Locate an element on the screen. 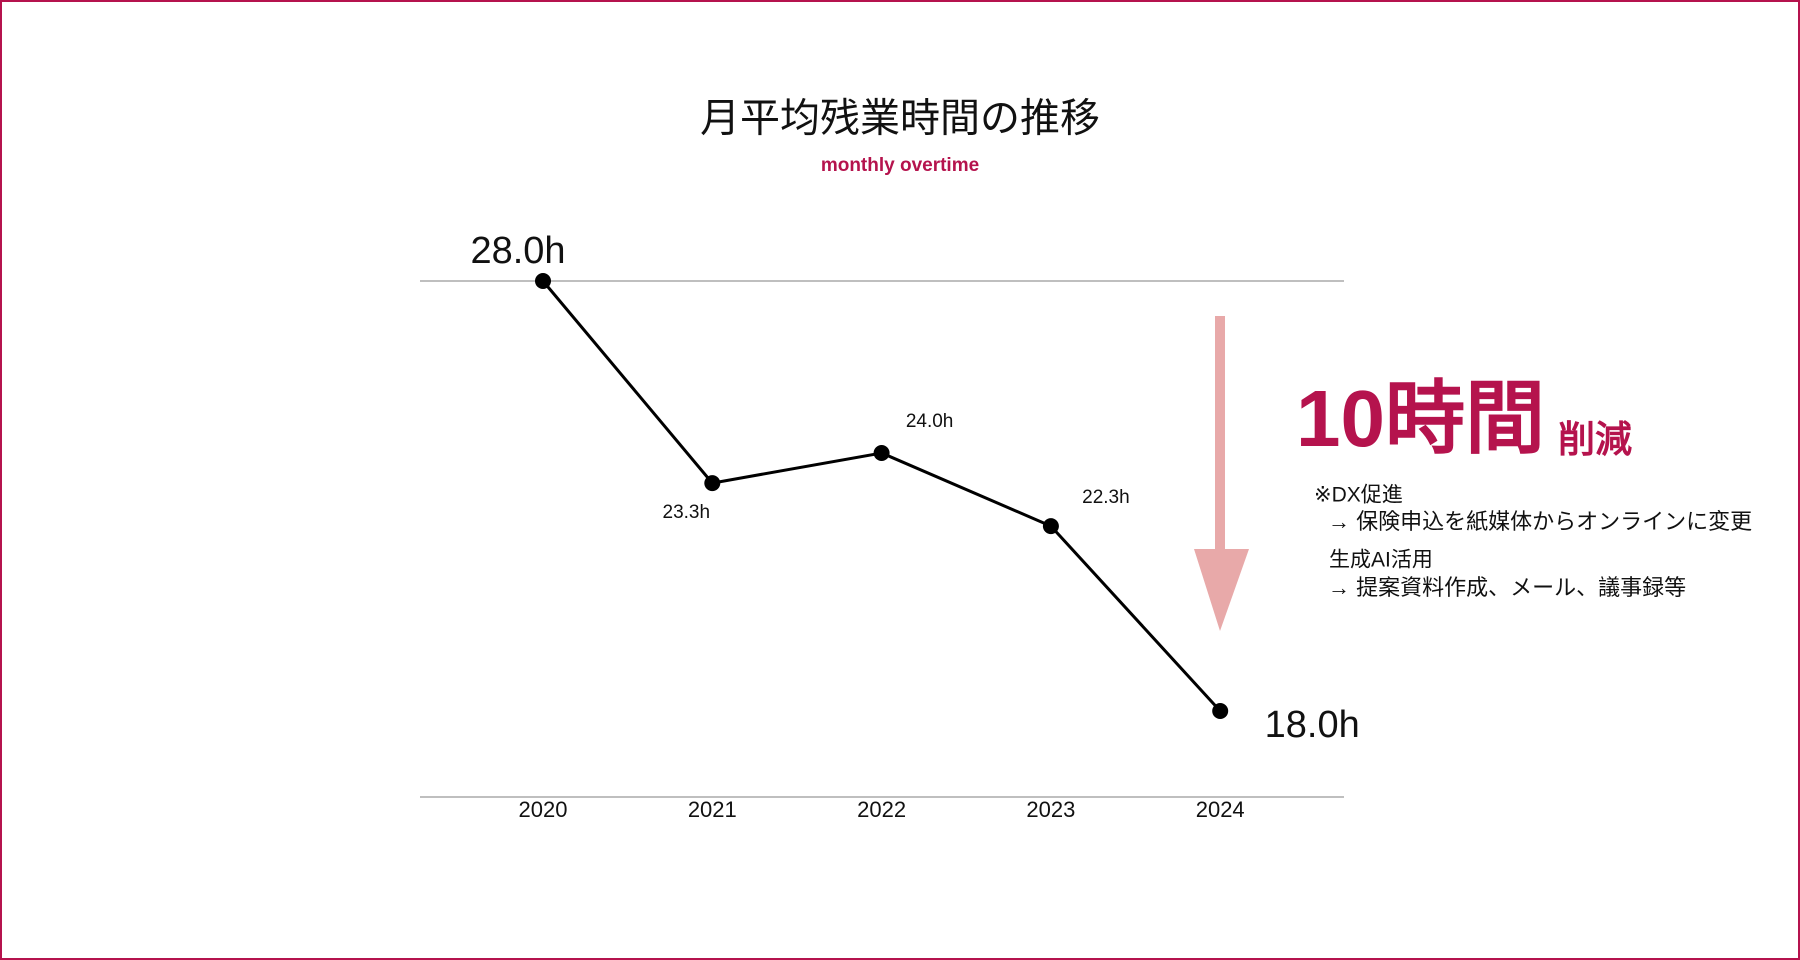  value-label: 22.3h is located at coordinates (1106, 497).